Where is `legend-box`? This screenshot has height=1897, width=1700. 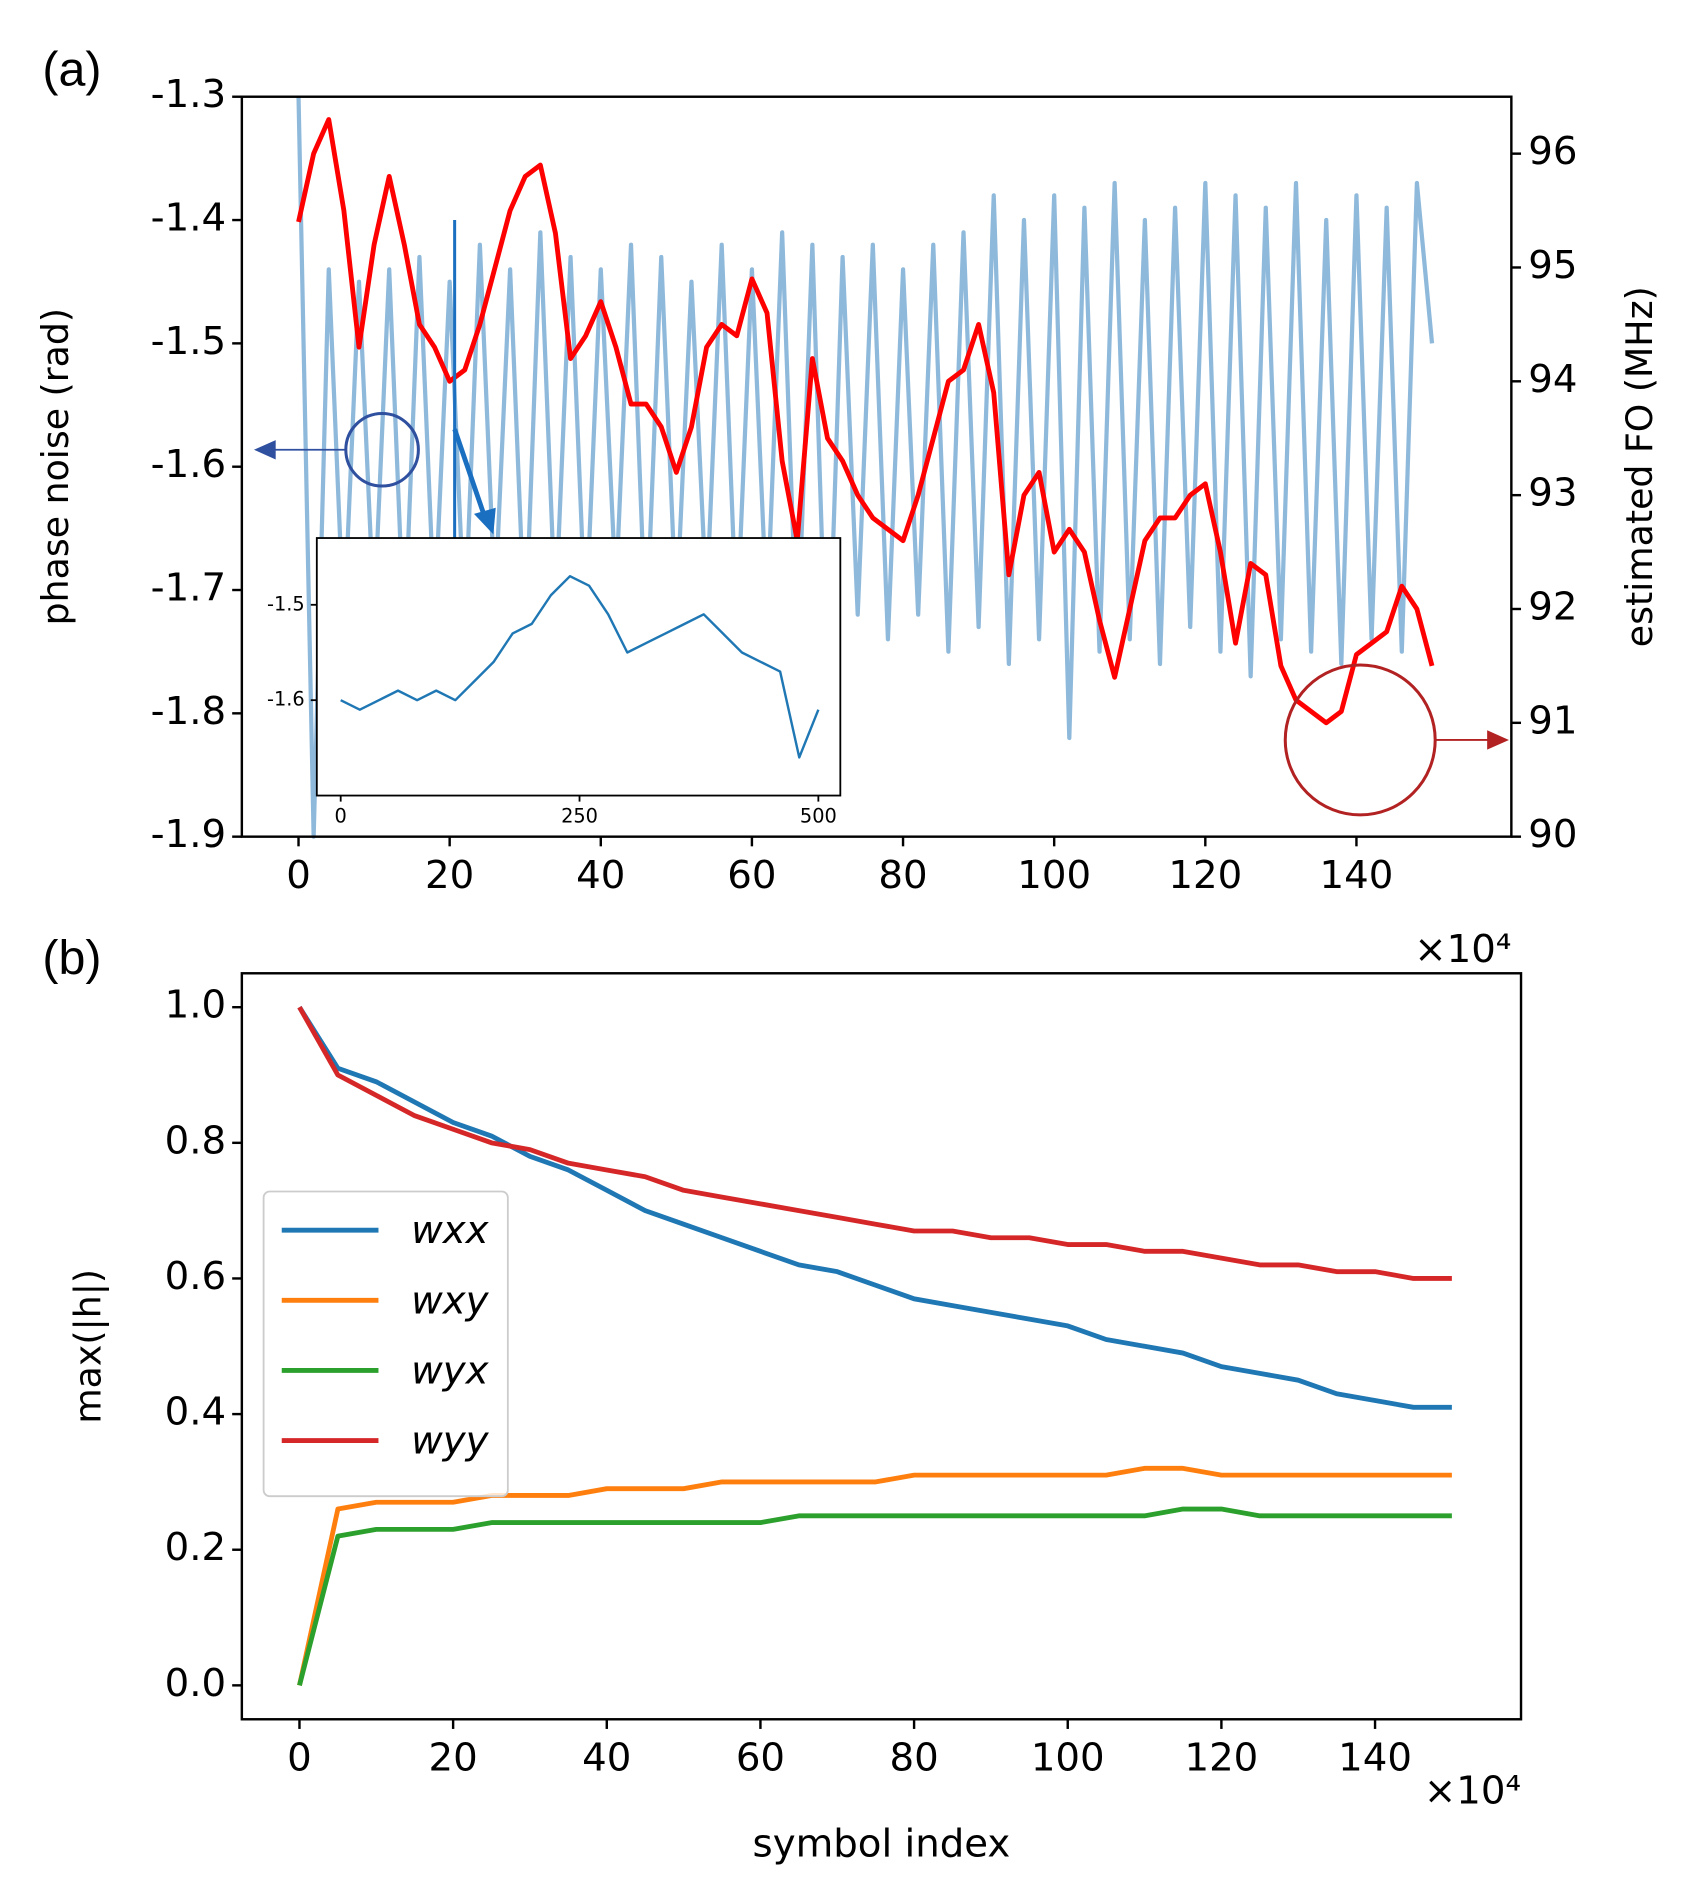
legend-box is located at coordinates (385, 1344).